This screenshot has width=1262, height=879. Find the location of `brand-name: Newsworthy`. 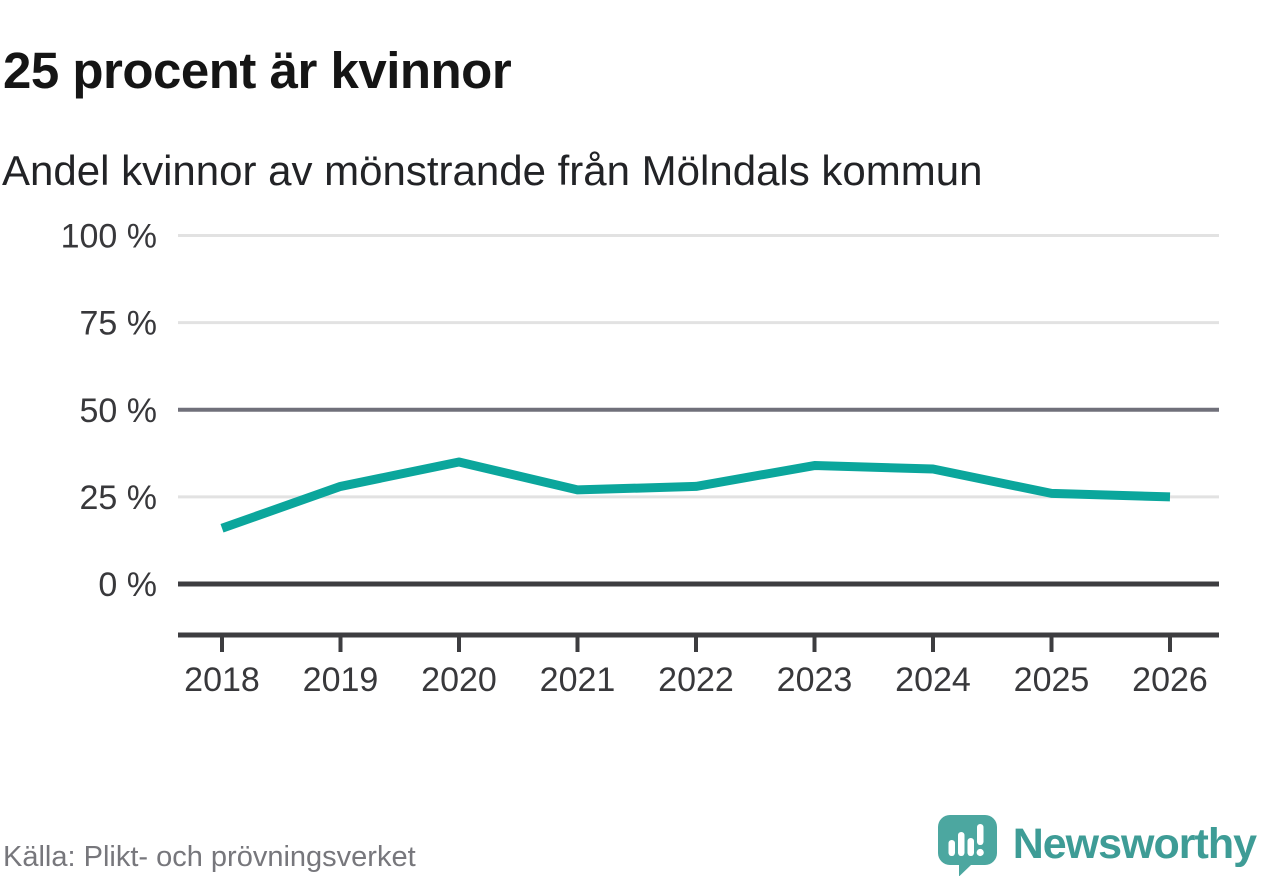

brand-name: Newsworthy is located at coordinates (1134, 843).